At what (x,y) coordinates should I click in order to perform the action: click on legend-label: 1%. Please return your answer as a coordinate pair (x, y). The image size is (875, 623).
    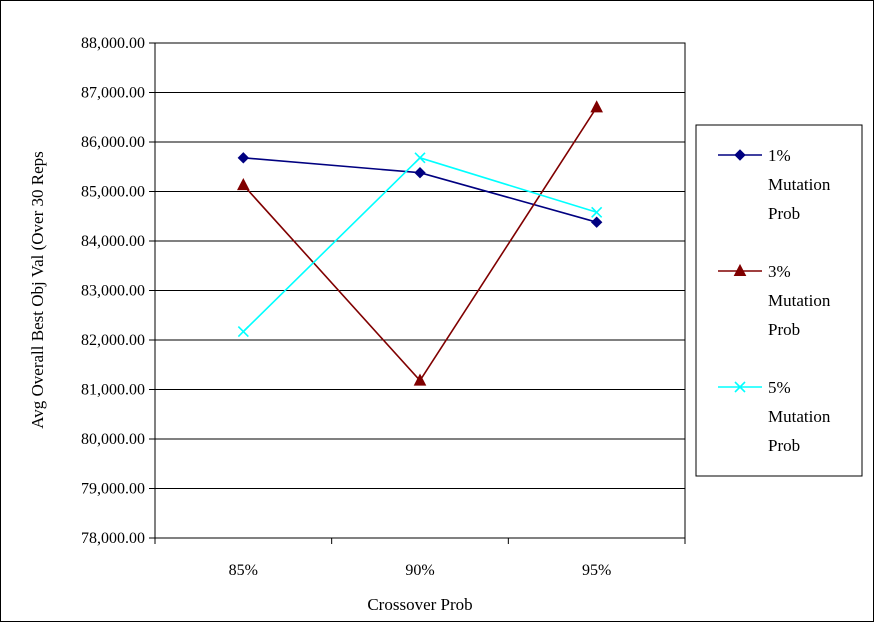
    Looking at the image, I should click on (779, 155).